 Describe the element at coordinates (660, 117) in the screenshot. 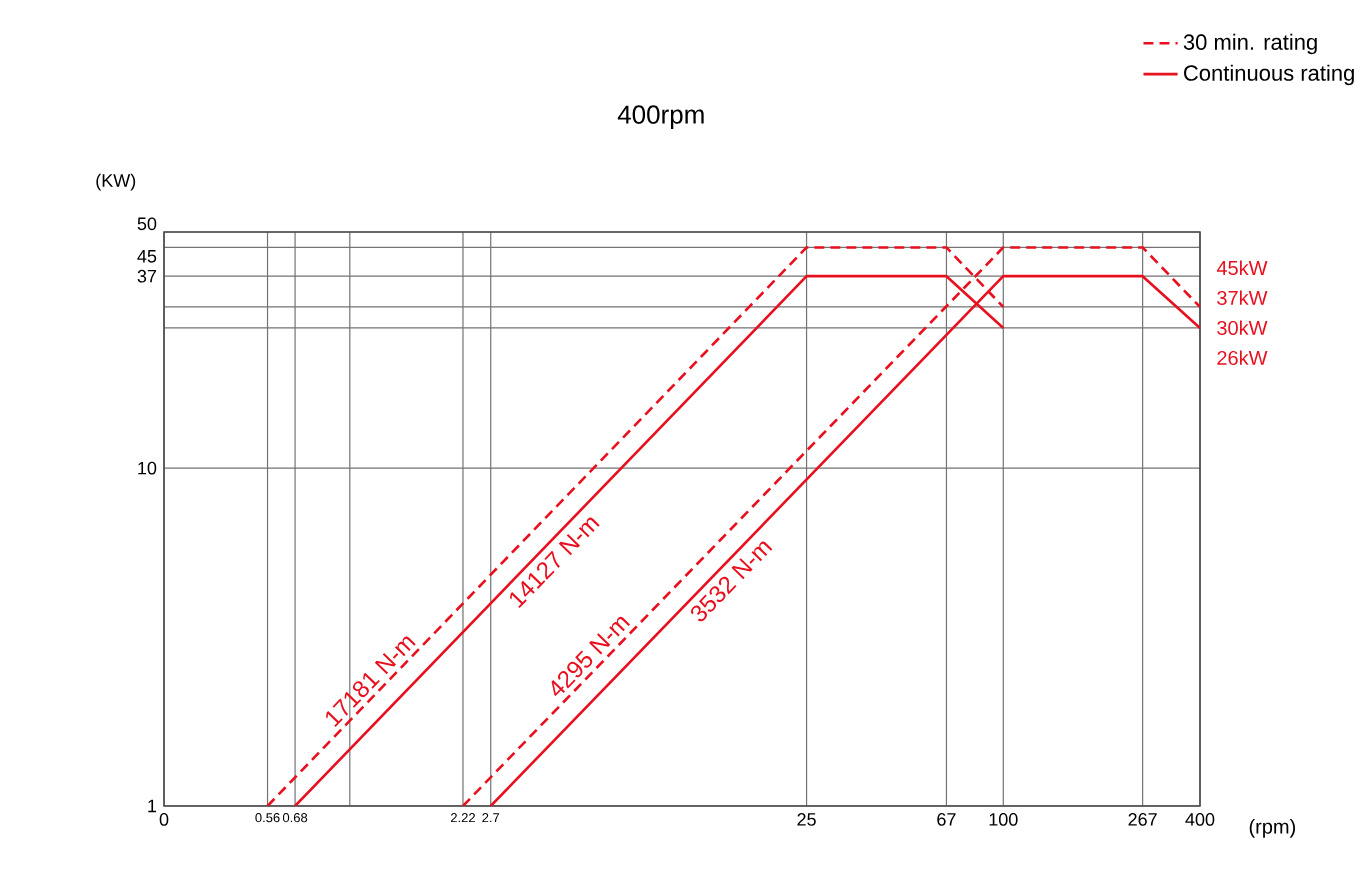

I see `chart-title: 400rpm` at that location.